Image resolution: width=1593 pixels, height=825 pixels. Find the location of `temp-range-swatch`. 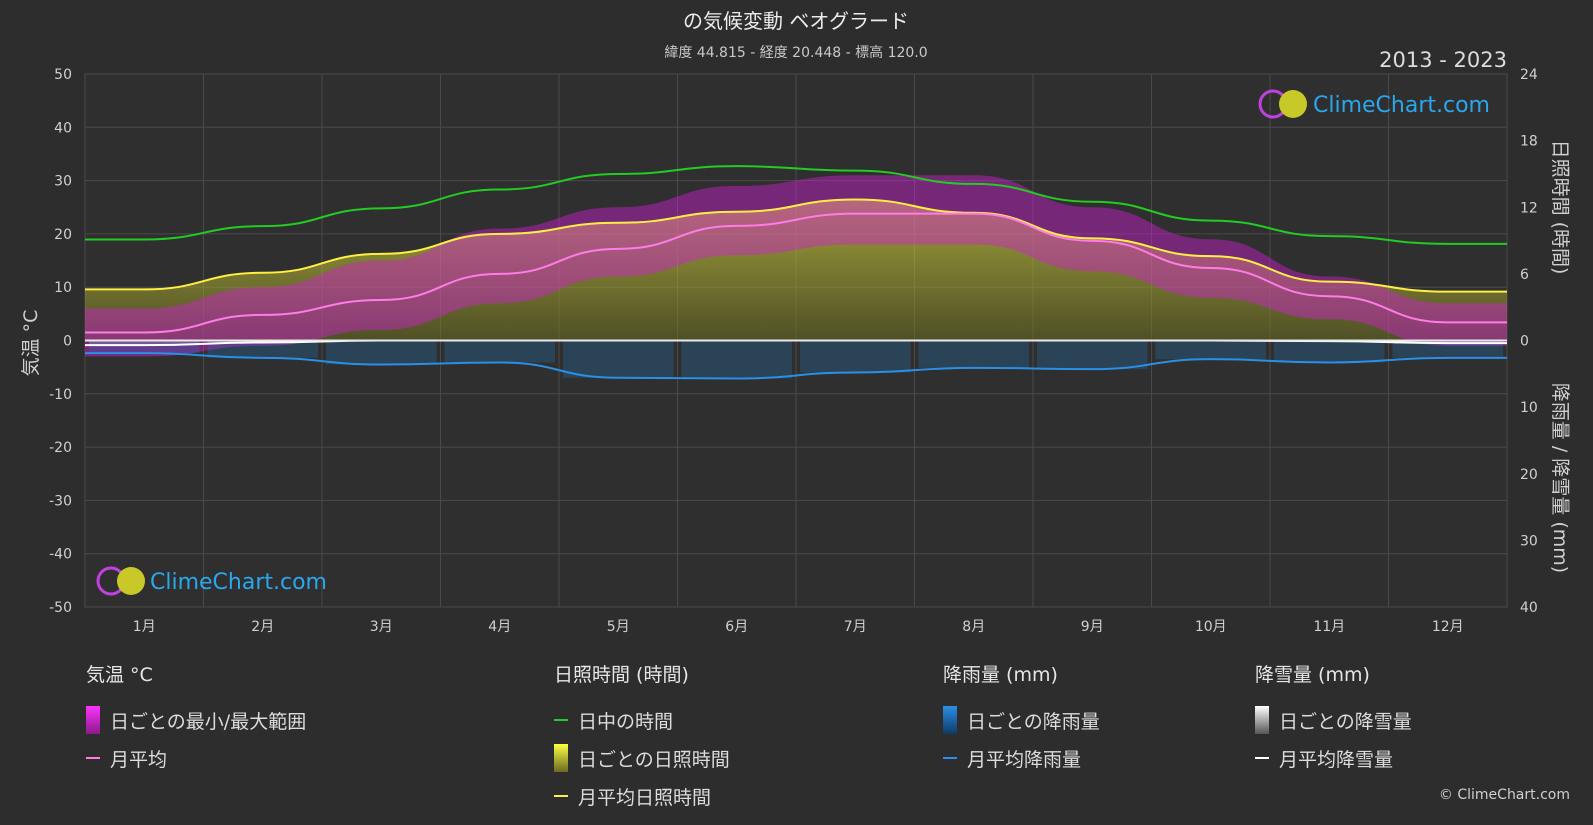

temp-range-swatch is located at coordinates (93, 720).